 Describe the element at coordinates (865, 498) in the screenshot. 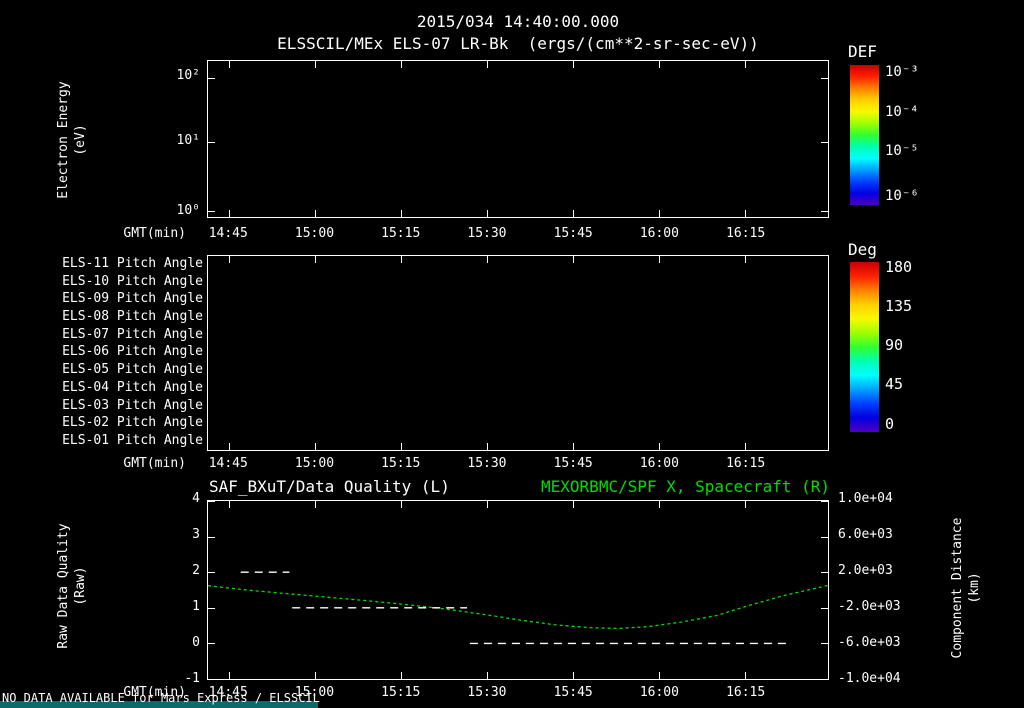

I see `distance-ytick-label: 1.0e+04` at that location.